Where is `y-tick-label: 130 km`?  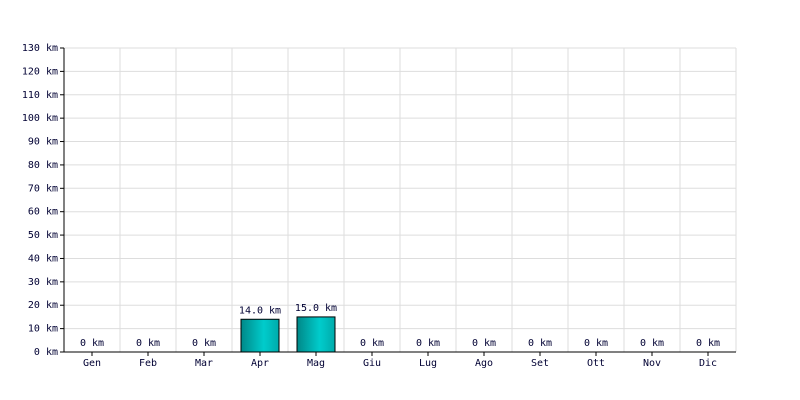 y-tick-label: 130 km is located at coordinates (40, 48).